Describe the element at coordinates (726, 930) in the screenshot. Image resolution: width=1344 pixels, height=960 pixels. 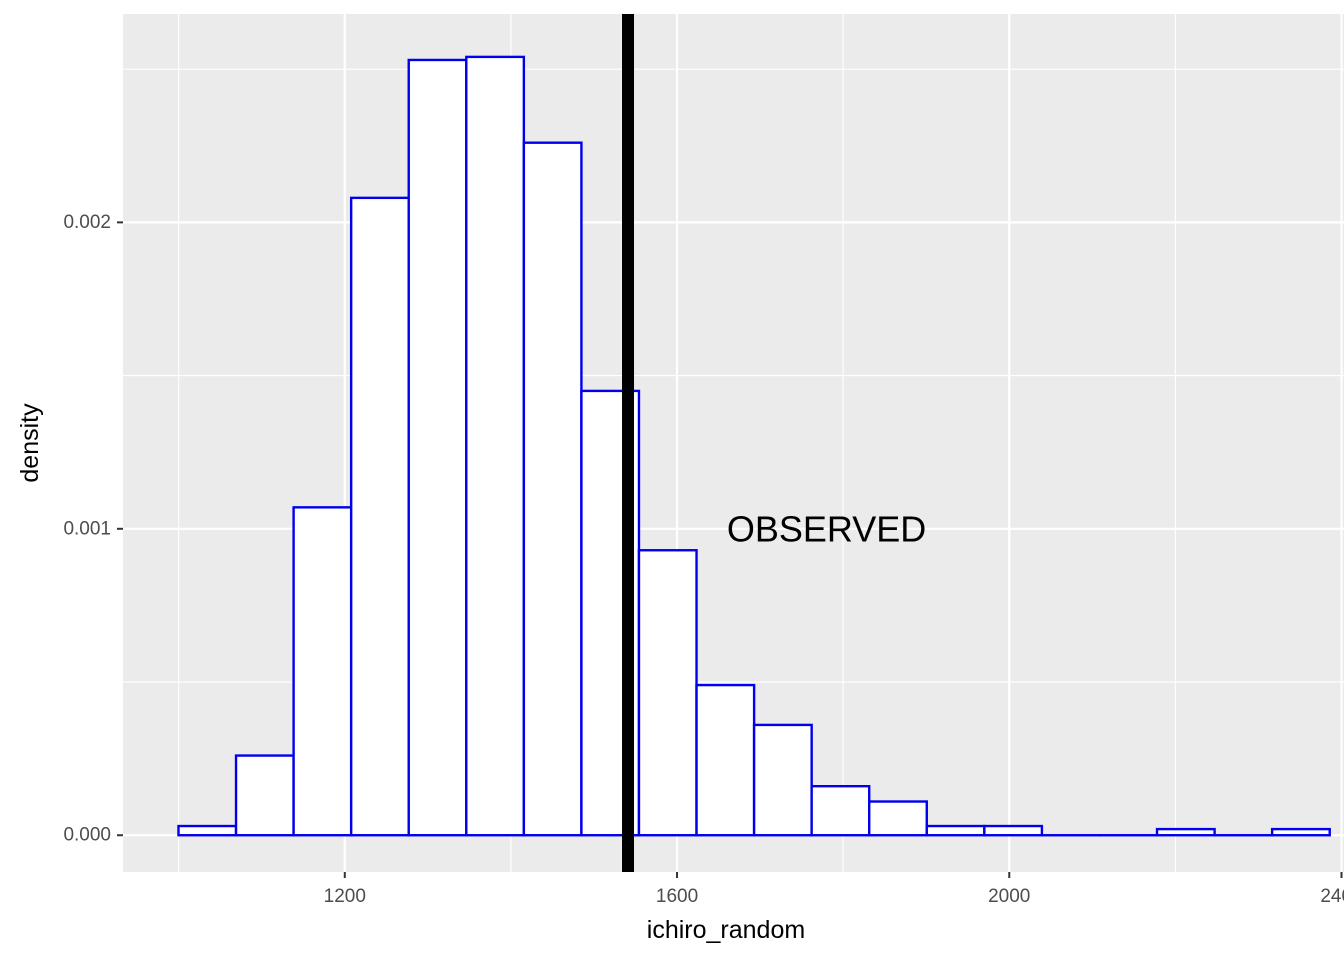
I see `x-axis-title: ichiro_random` at that location.